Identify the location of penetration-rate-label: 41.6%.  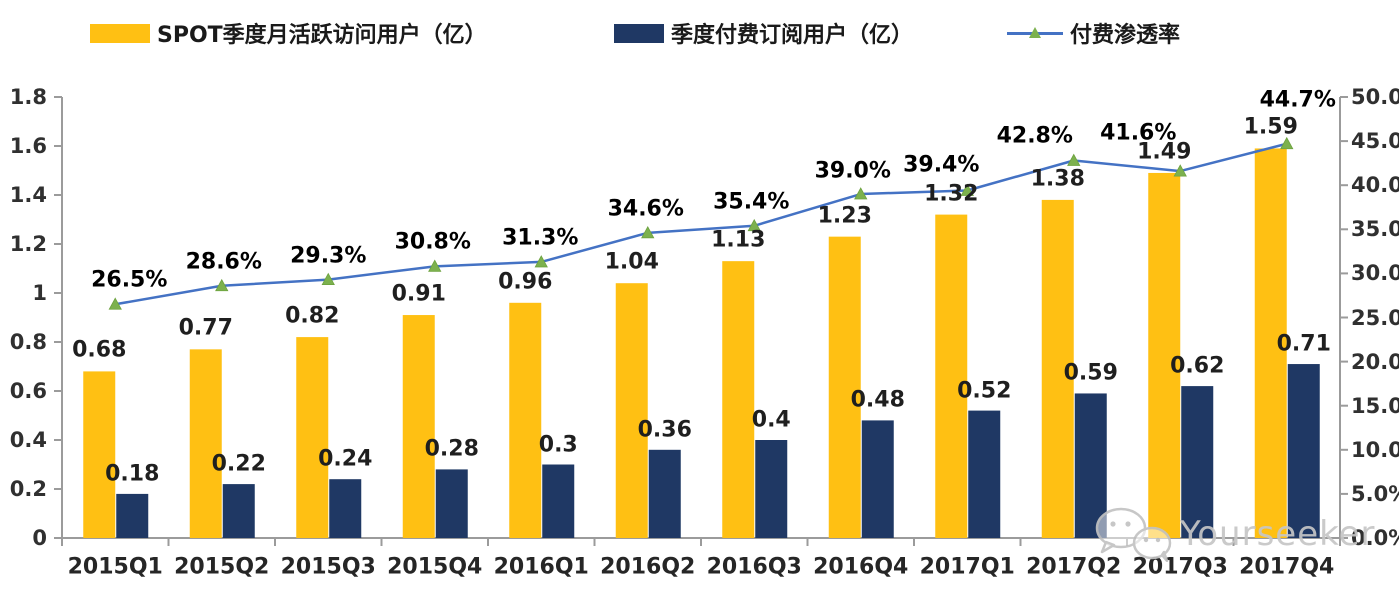
(1138, 133).